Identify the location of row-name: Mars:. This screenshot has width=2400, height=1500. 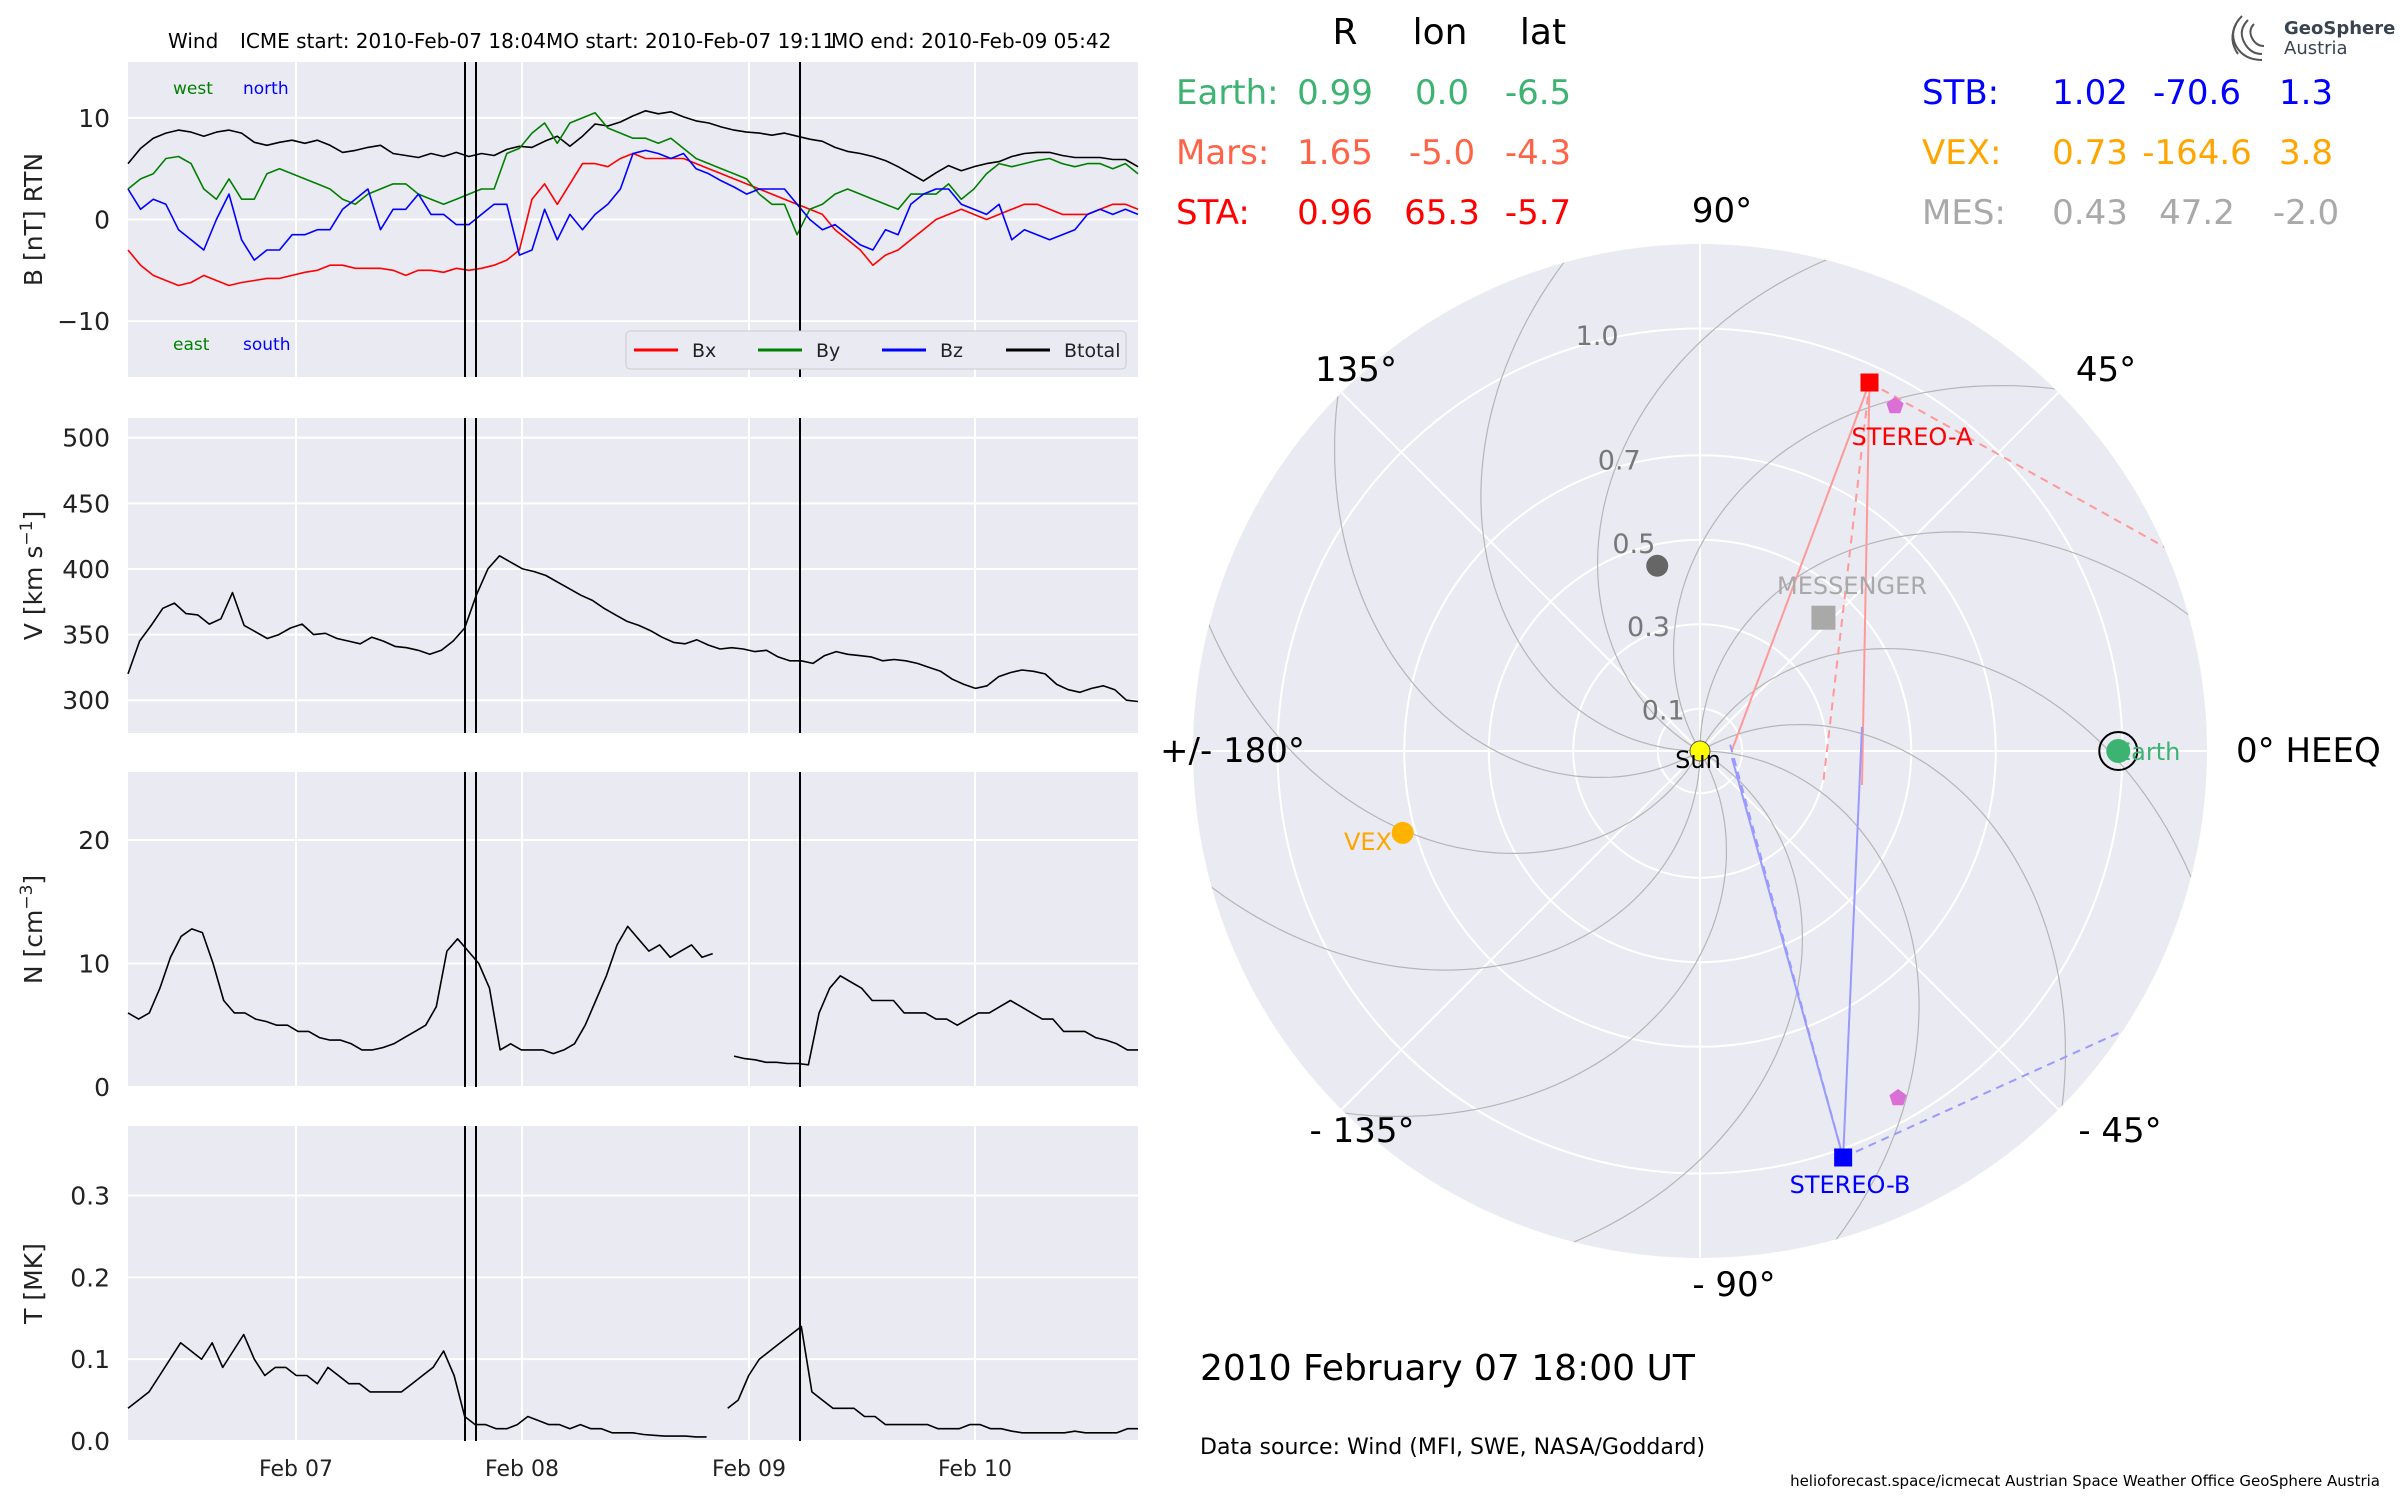
(1222, 153).